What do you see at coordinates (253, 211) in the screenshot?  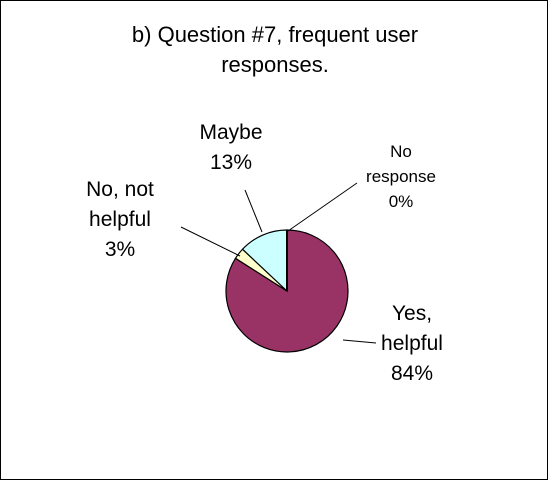 I see `leader-line-maybe` at bounding box center [253, 211].